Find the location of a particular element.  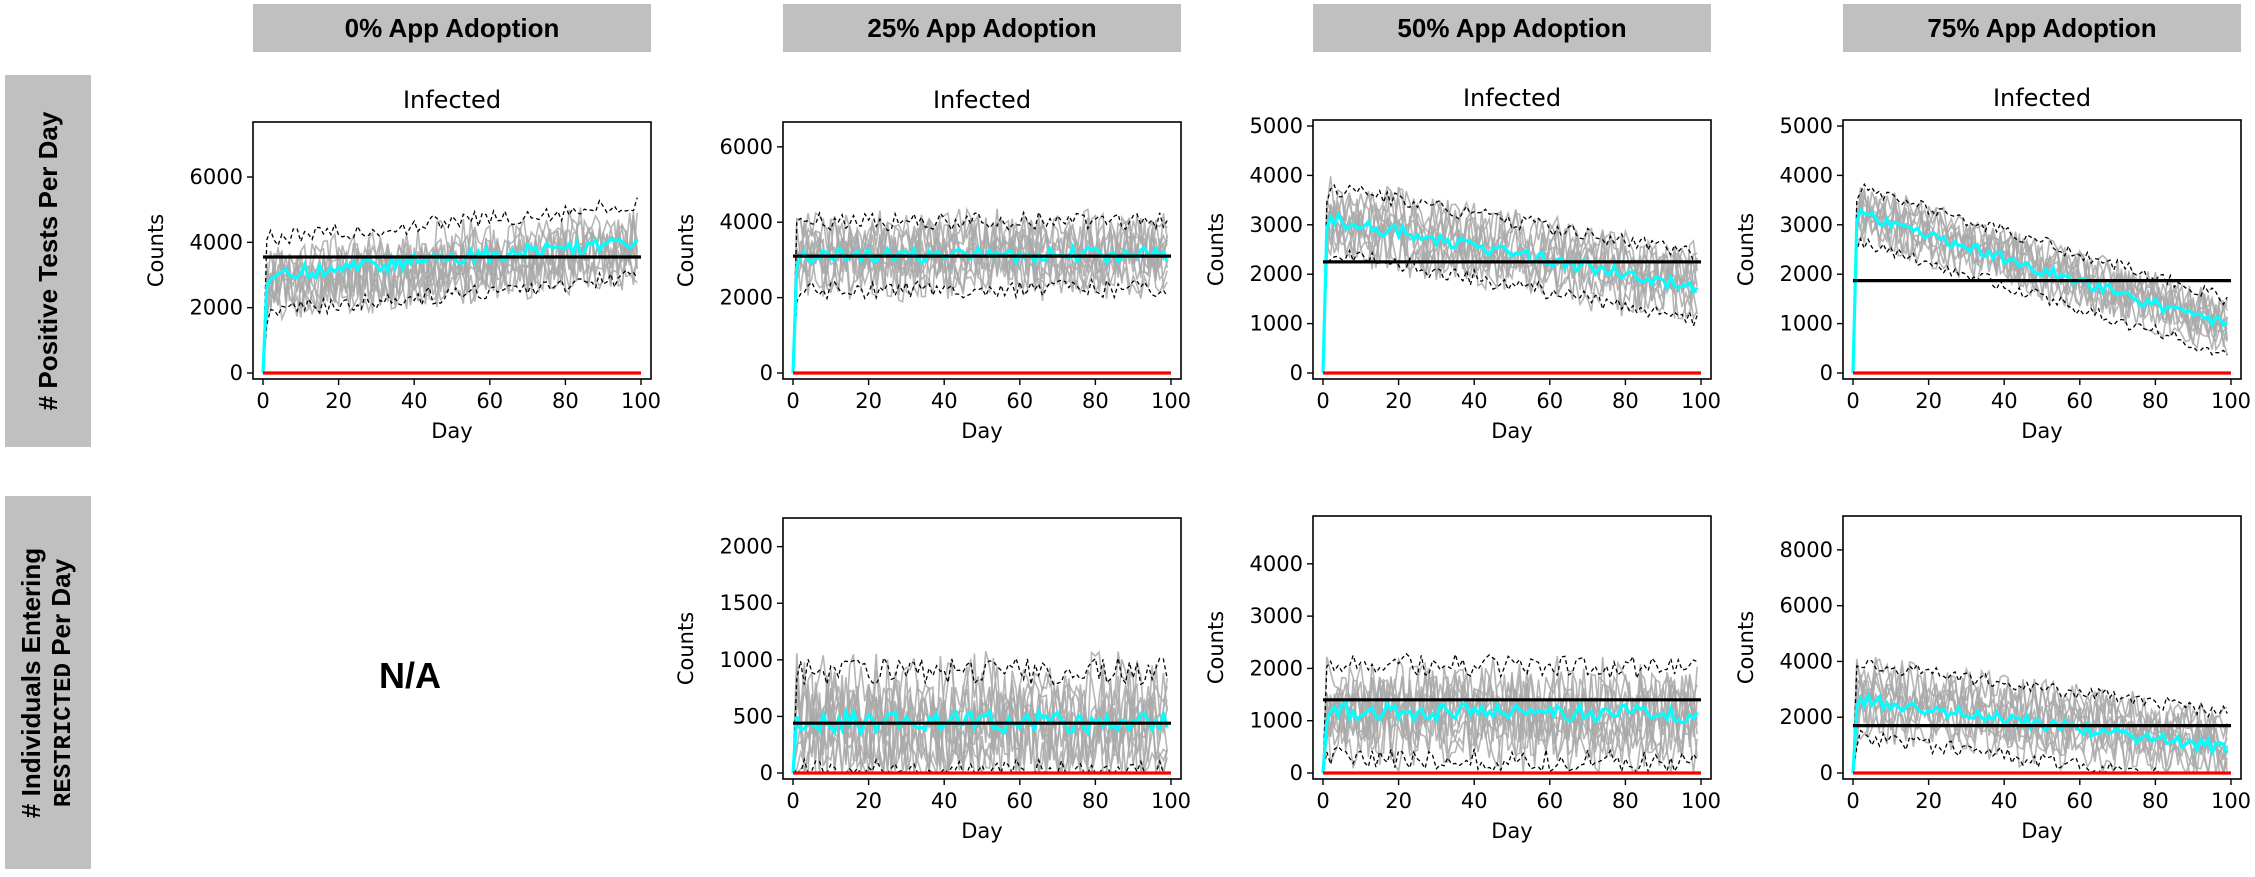

column-header-label: 50% App Adoption is located at coordinates (1512, 27).